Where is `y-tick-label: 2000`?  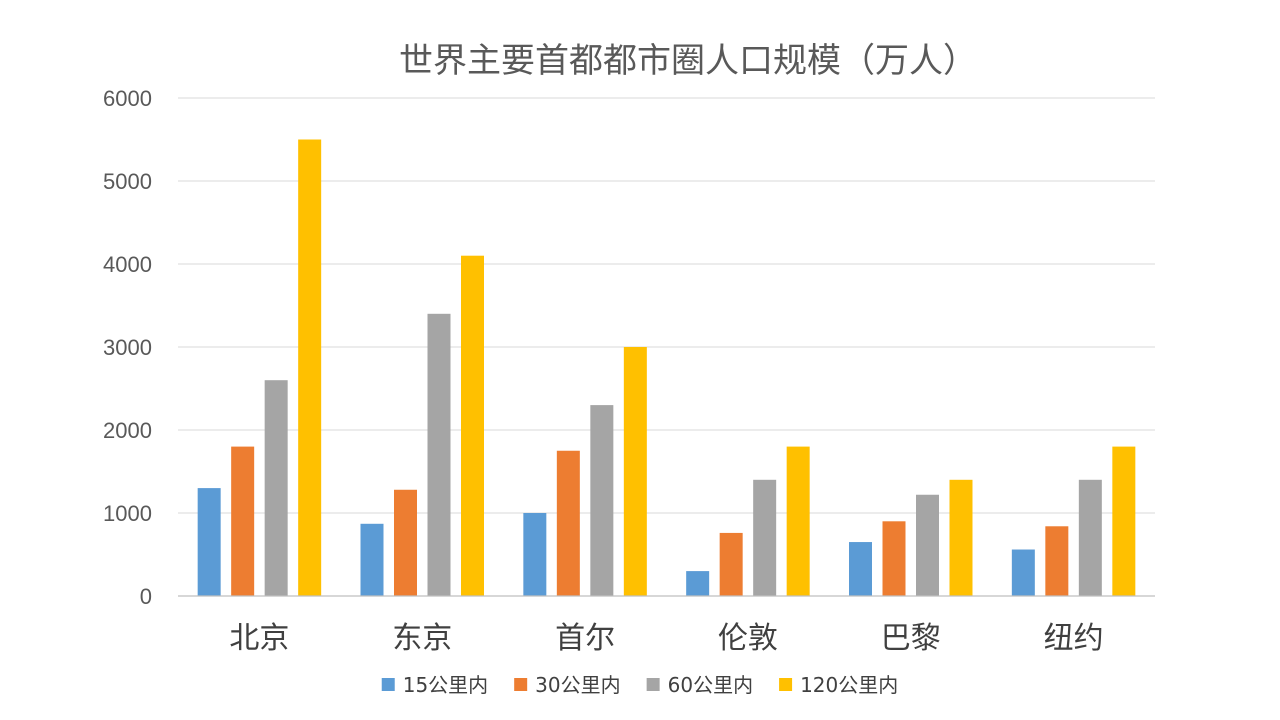 y-tick-label: 2000 is located at coordinates (127, 430).